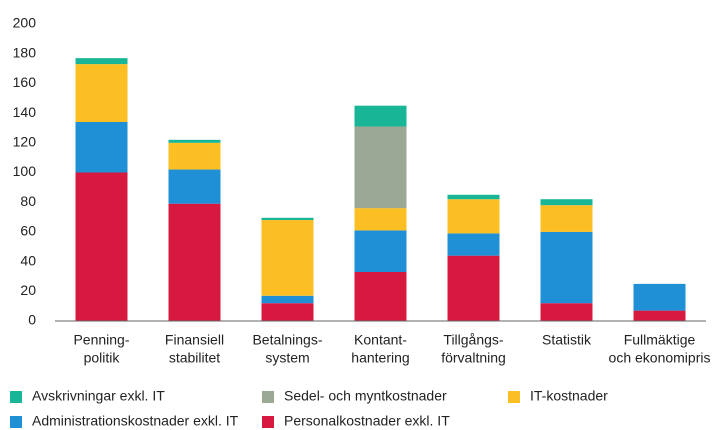  I want to click on x-tick-label: stabilitet, so click(194, 358).